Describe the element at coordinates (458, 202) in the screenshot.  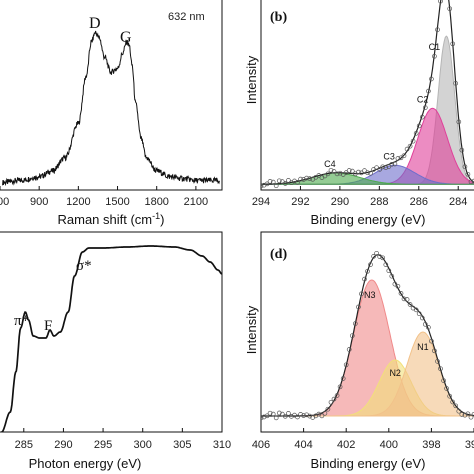
I see `x-tick-label: 284` at that location.